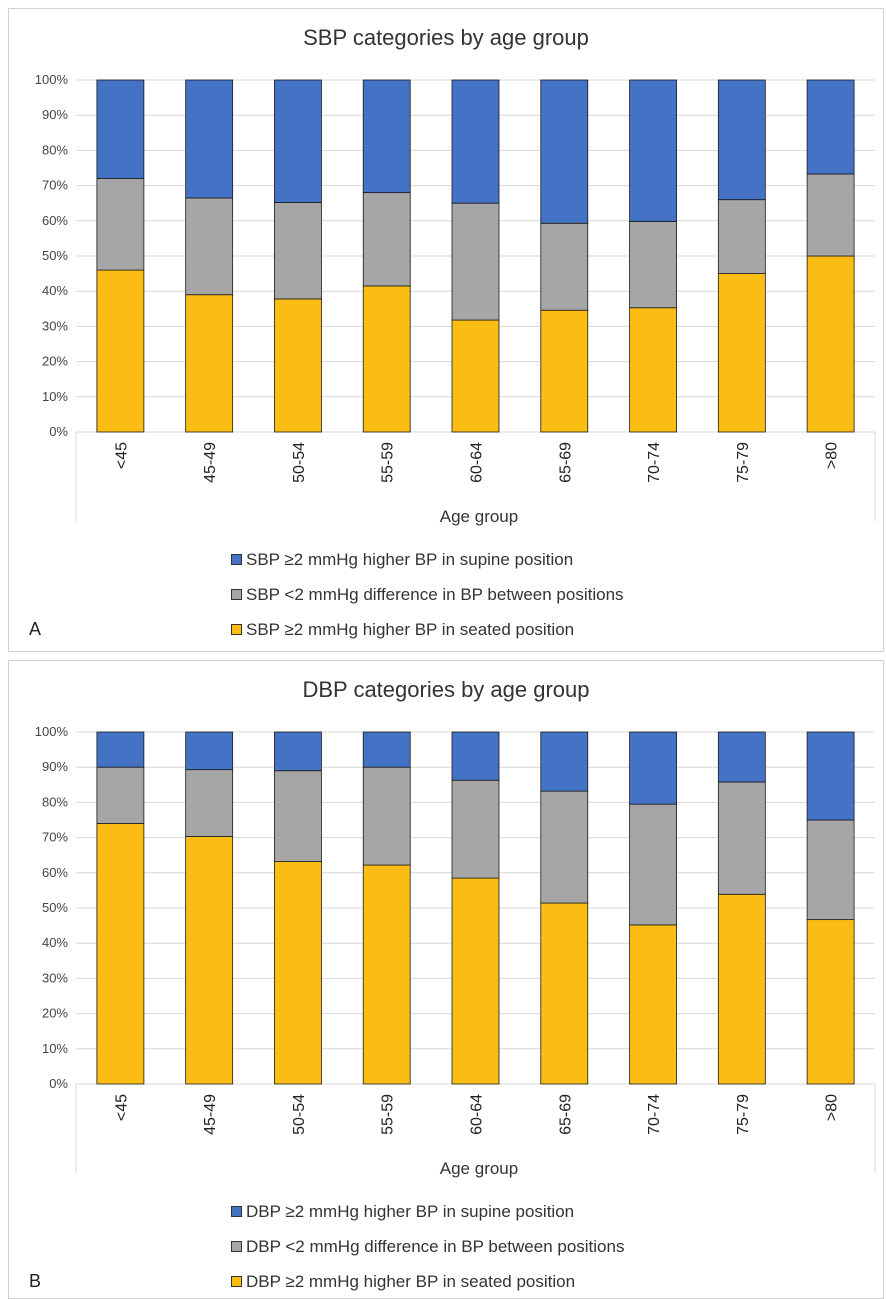 This screenshot has width=886, height=1299. What do you see at coordinates (832, 455) in the screenshot?
I see `x-tick-label: >80` at bounding box center [832, 455].